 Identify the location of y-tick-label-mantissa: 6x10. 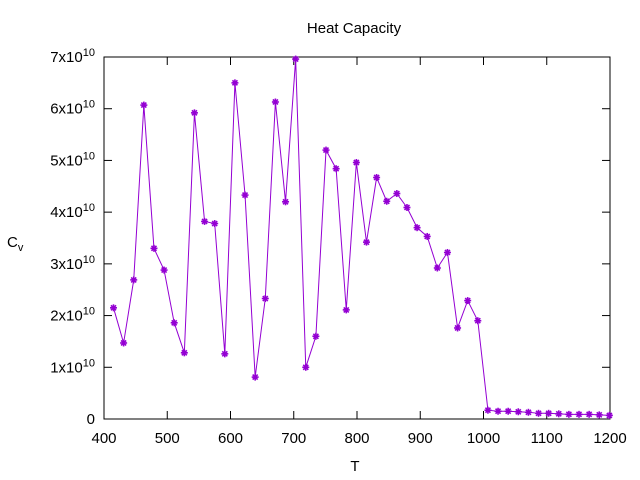
(66, 109).